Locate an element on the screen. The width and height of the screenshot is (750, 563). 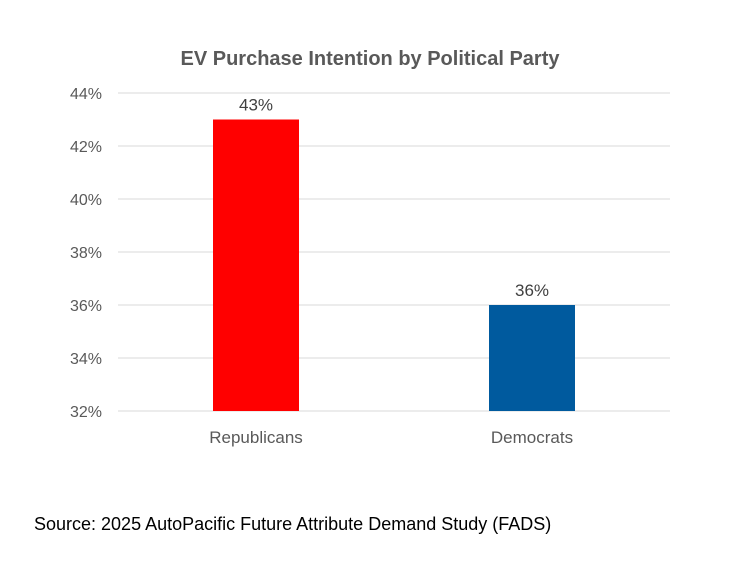
chart-title: EV Purchase Intention by Political Party is located at coordinates (370, 59).